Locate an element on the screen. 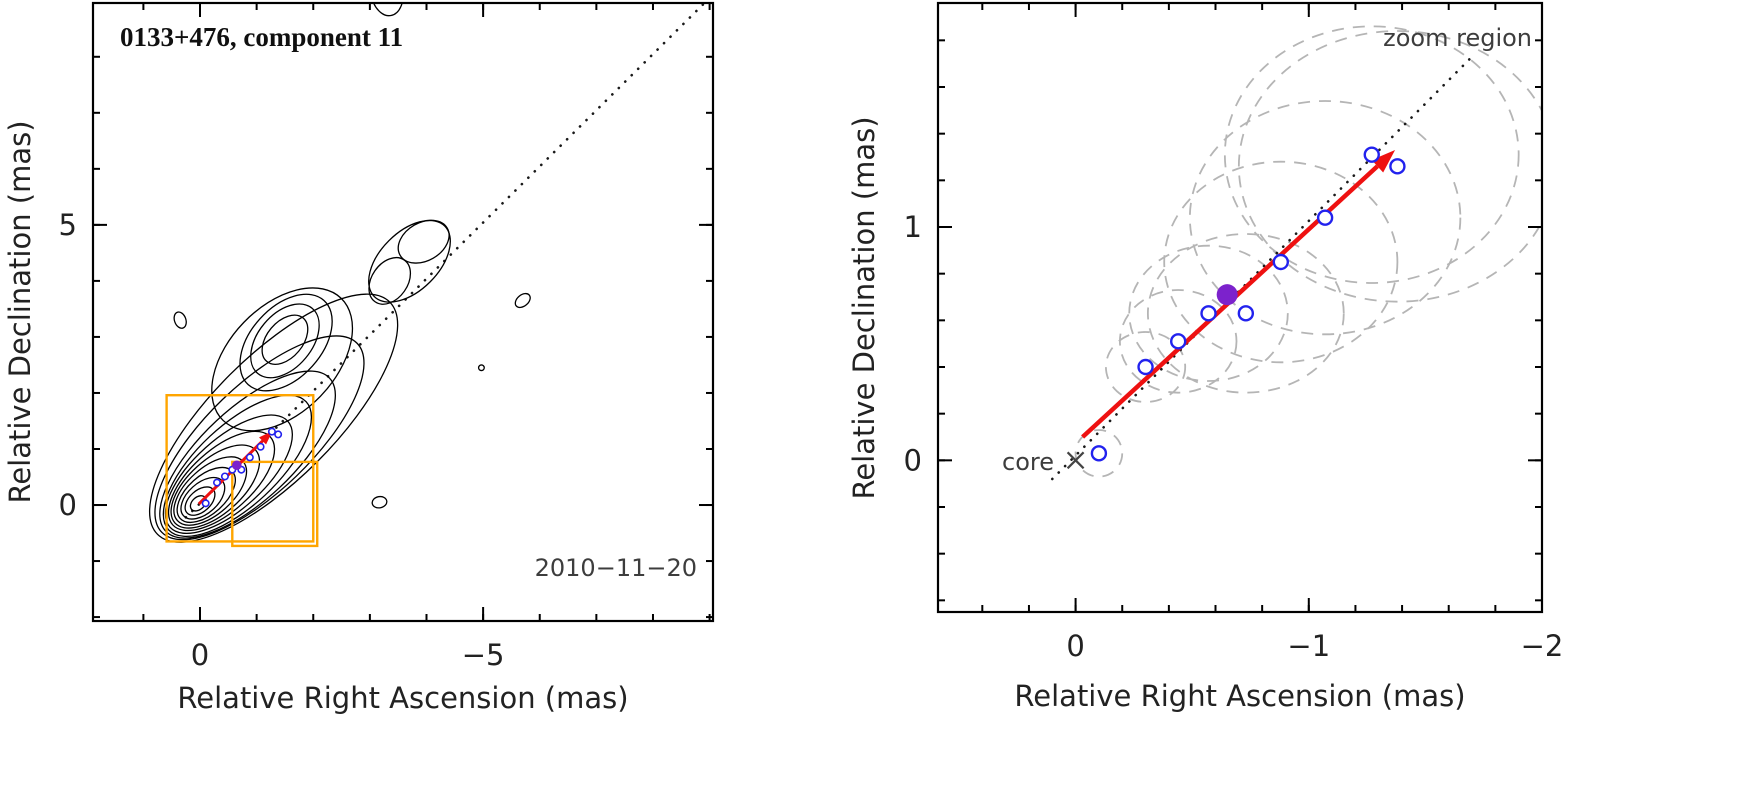 The image size is (1748, 804). zoom-region-label: zoom region is located at coordinates (1457, 38).